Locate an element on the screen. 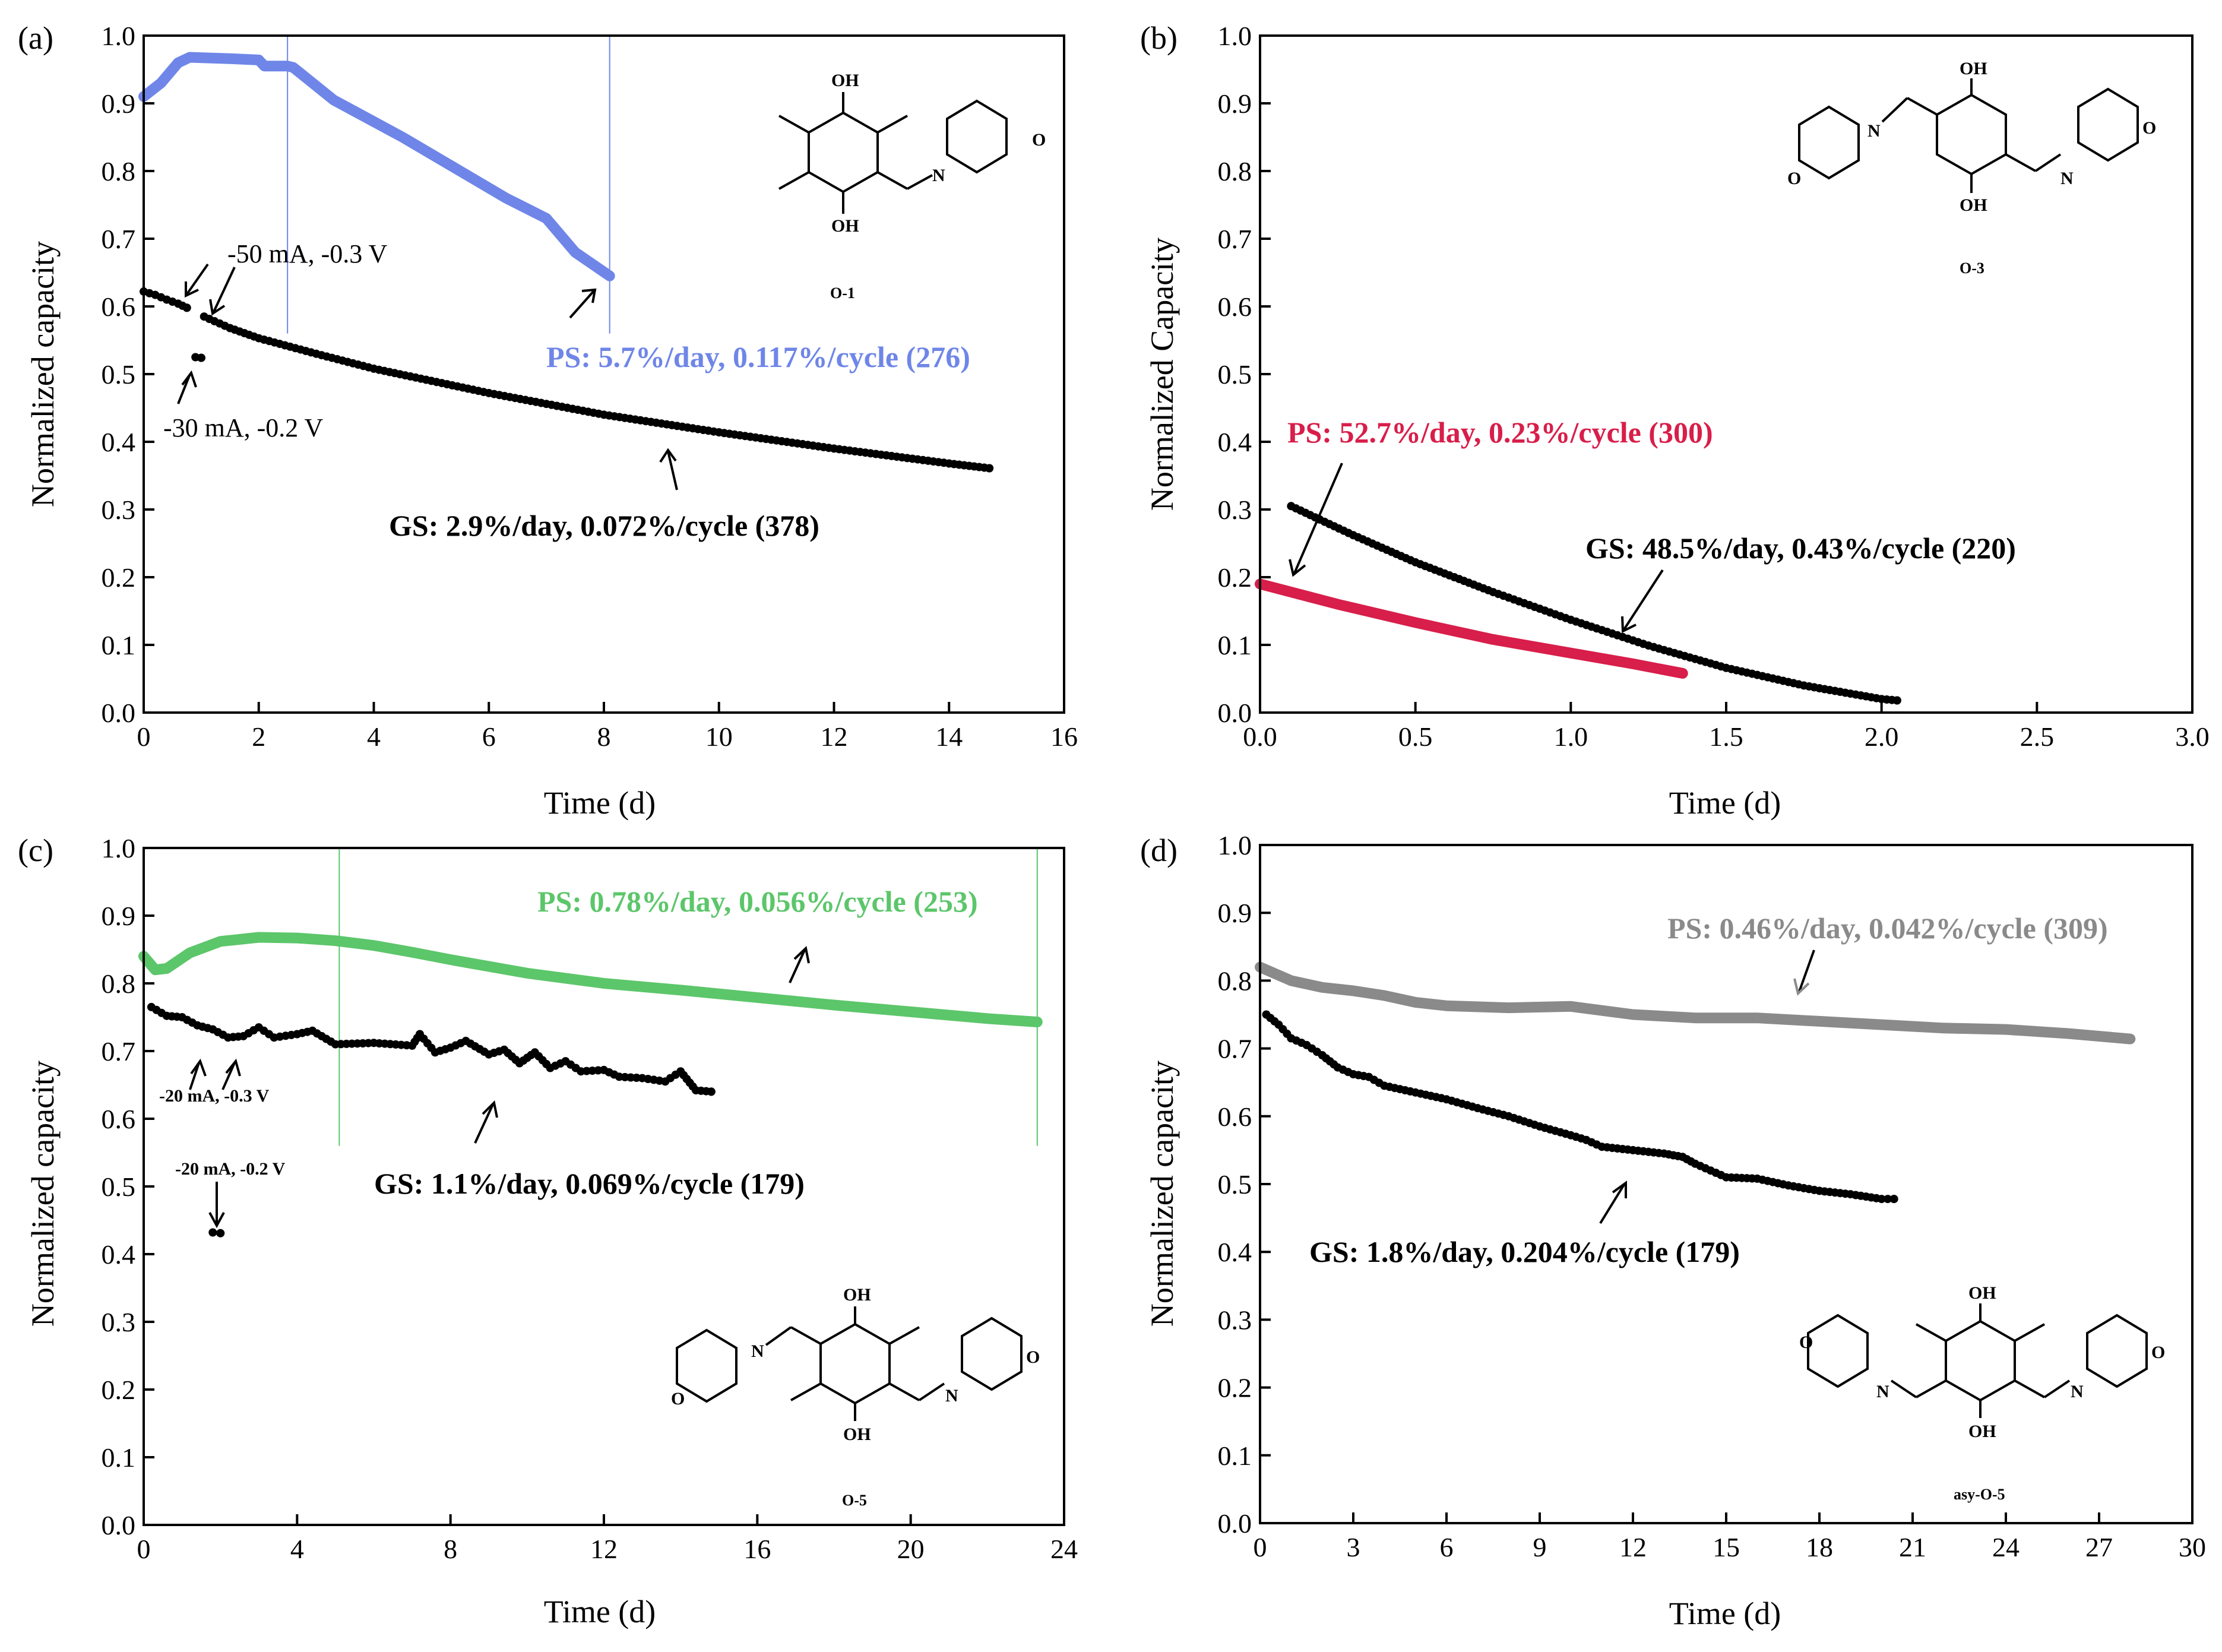 This screenshot has height=1652, width=2222. panel-d-mol-n-right: N is located at coordinates (2078, 1391).